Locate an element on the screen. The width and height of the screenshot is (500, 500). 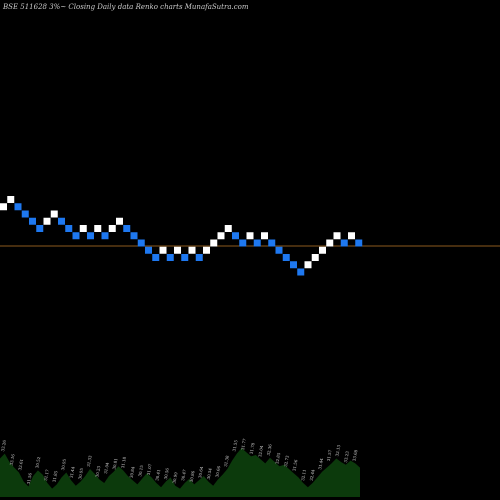
volume-label-9: 30.95 is located at coordinates (80, 473).